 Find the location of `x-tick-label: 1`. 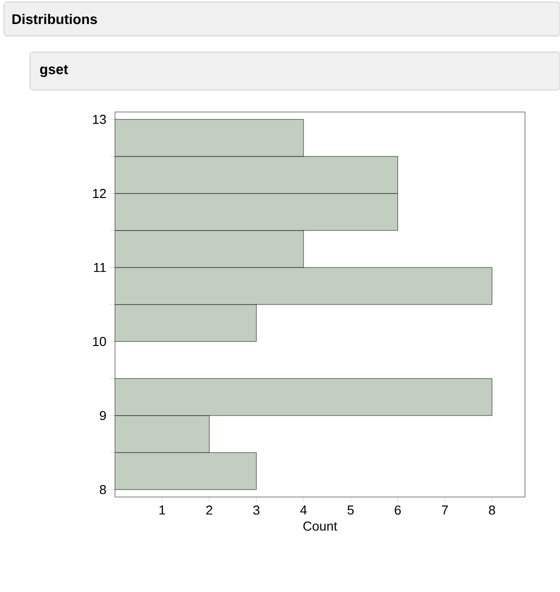

x-tick-label: 1 is located at coordinates (162, 510).